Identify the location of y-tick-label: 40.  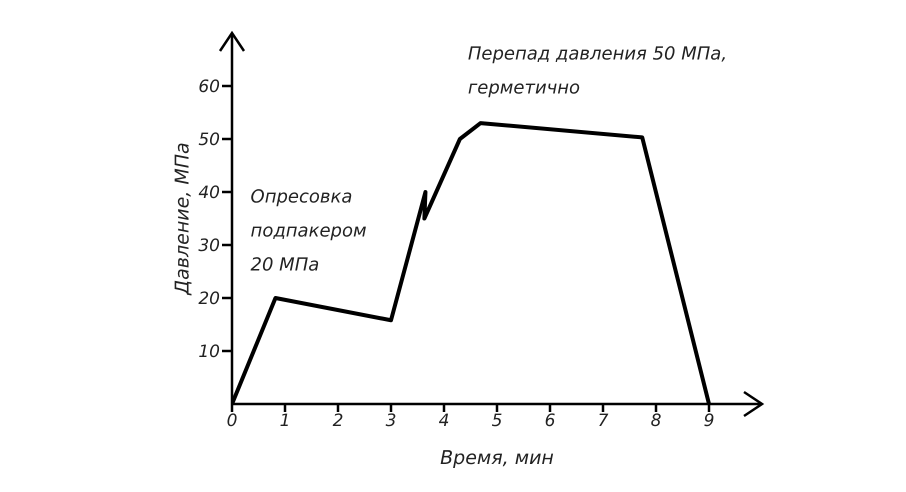
(209, 193).